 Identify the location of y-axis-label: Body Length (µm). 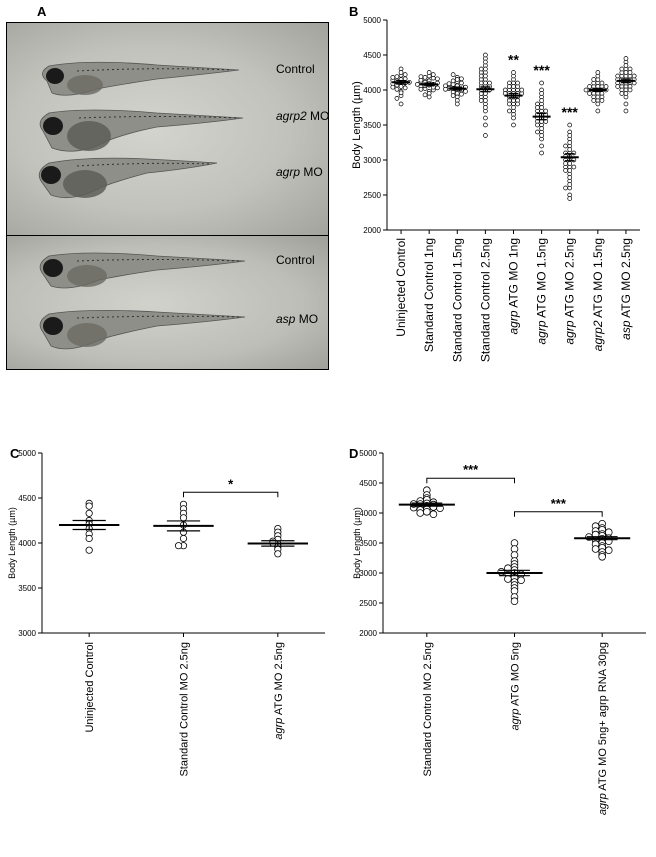
(12, 543).